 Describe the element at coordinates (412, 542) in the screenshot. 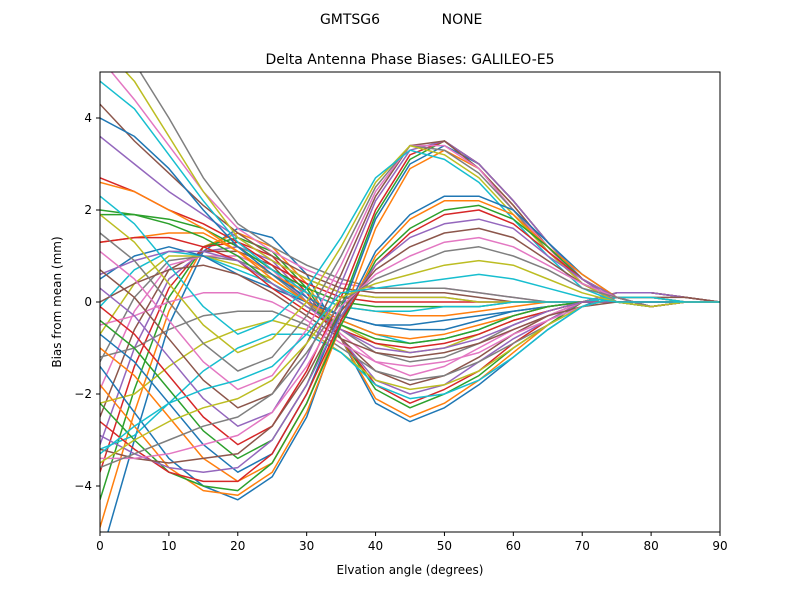

I see `x-axis-ticks: 0 10 20 30 40 50 60 70 80 90` at that location.